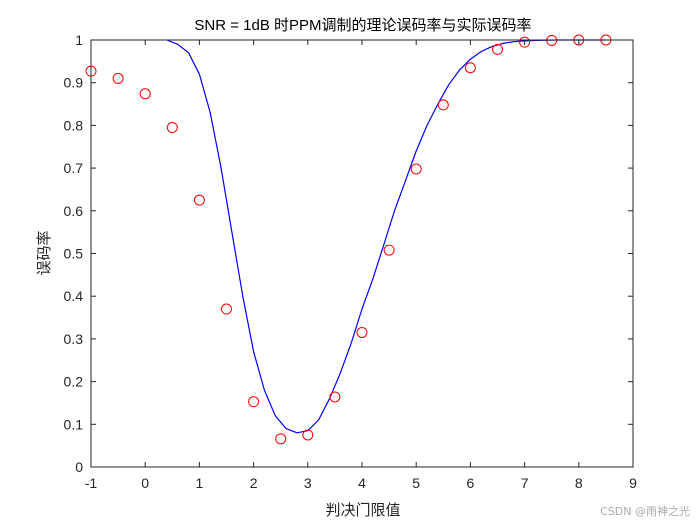 The width and height of the screenshot is (700, 525). I want to click on x-tick-label: 9, so click(633, 483).